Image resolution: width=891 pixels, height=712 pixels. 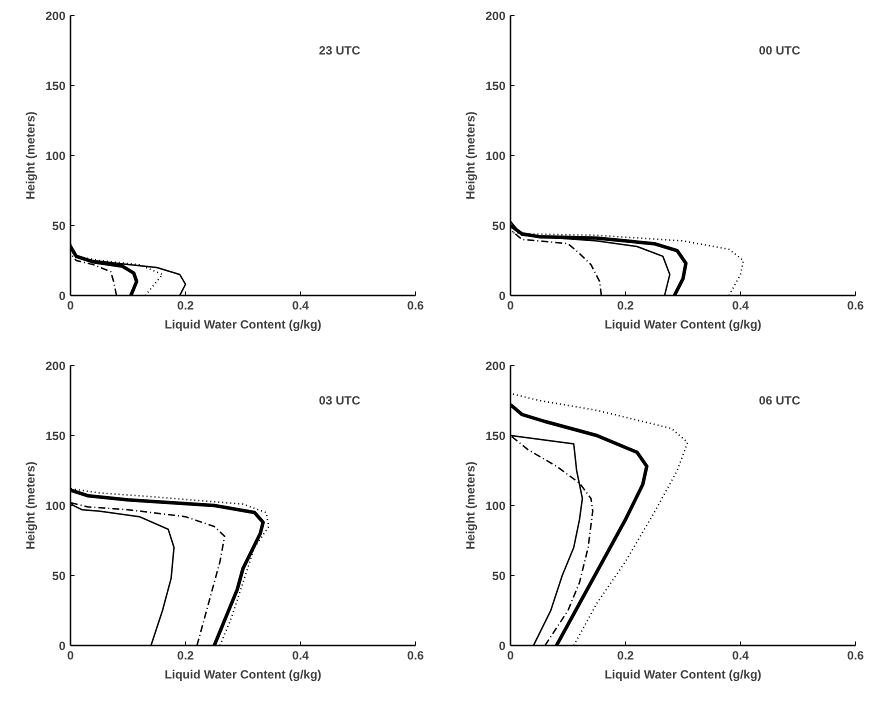 What do you see at coordinates (779, 401) in the screenshot?
I see `annotation: 06 UTC` at bounding box center [779, 401].